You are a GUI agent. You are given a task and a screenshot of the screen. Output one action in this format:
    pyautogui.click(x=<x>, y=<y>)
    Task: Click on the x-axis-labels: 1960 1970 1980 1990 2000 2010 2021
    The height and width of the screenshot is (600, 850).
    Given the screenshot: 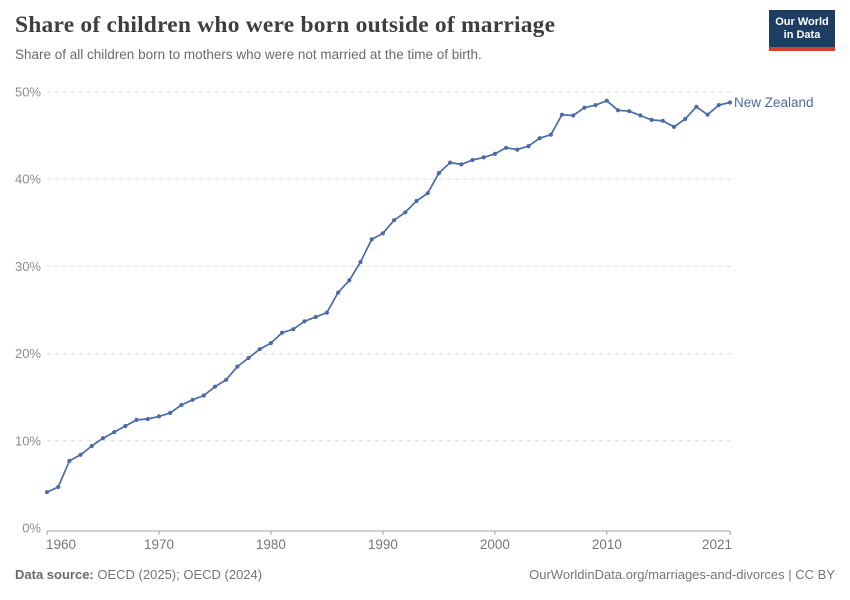 What is the action you would take?
    pyautogui.click(x=389, y=544)
    